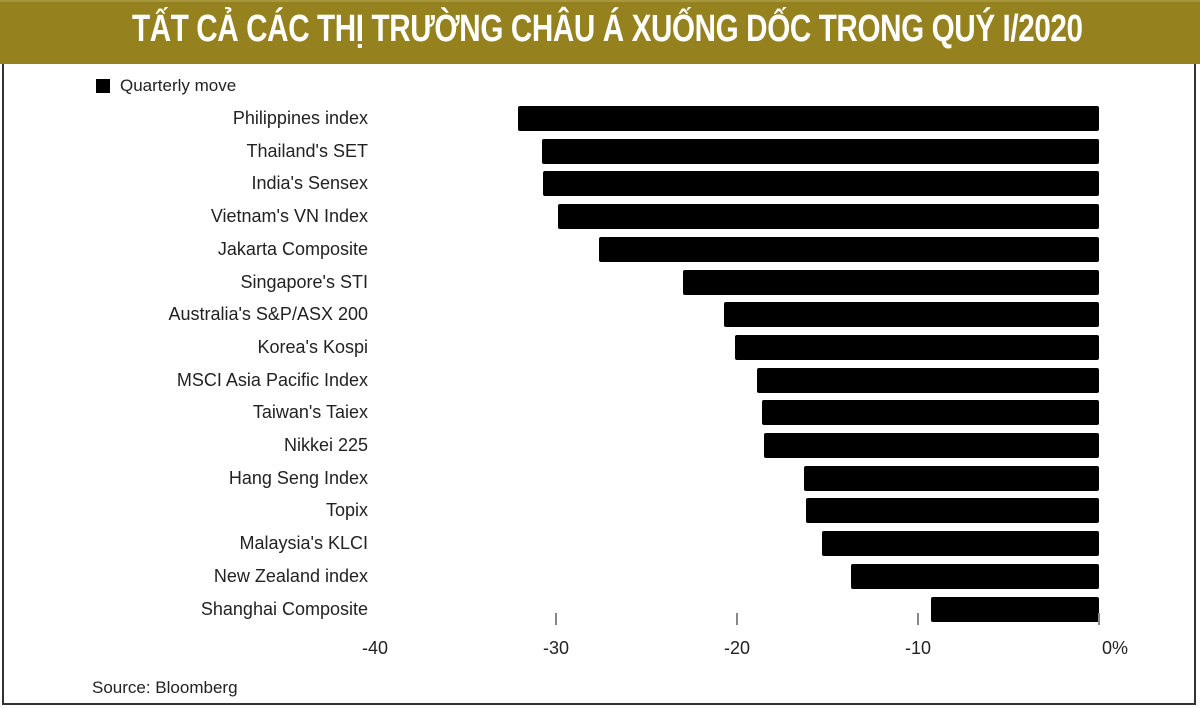 Image resolution: width=1200 pixels, height=708 pixels. Describe the element at coordinates (284, 608) in the screenshot. I see `category-label: Shanghai Composite` at that location.